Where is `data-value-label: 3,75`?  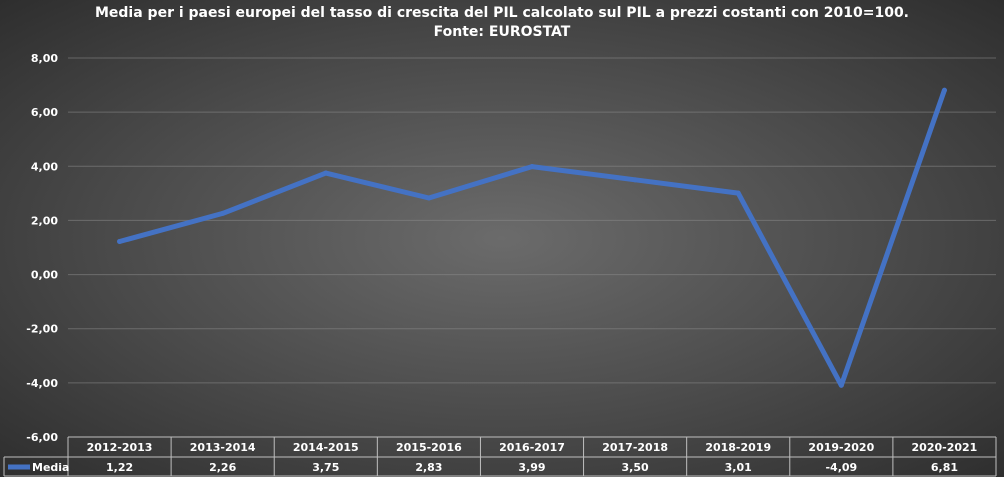 data-value-label: 3,75 is located at coordinates (325, 467).